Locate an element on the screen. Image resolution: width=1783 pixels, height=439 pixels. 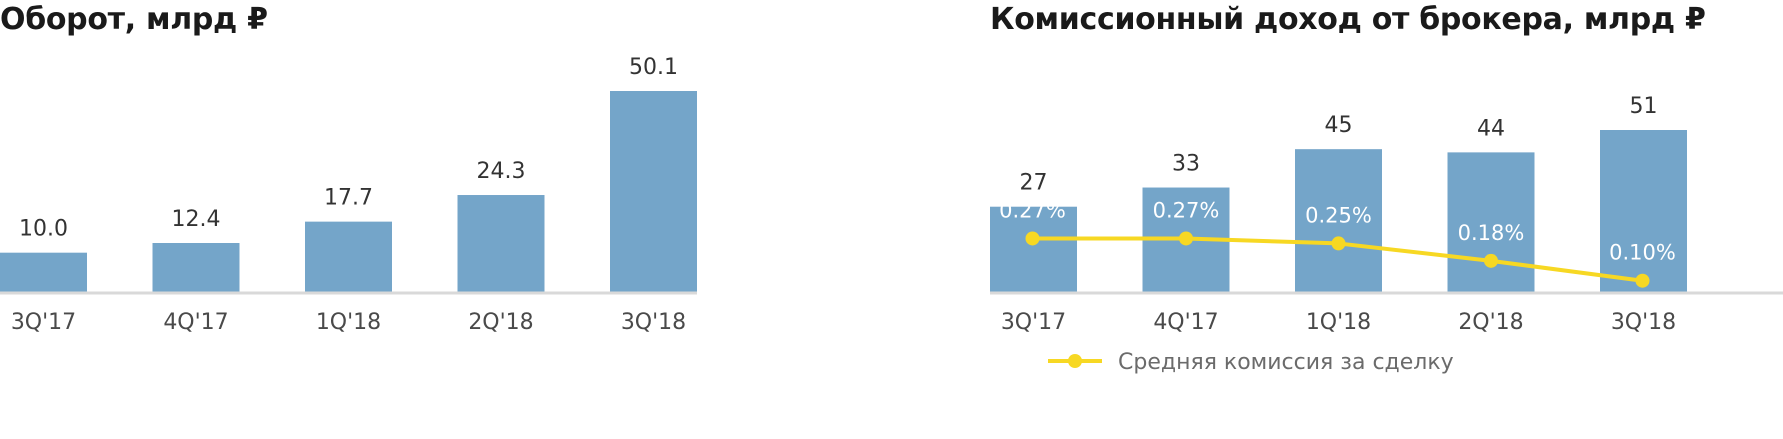
turnover-value-label: 17.7 is located at coordinates (348, 198).